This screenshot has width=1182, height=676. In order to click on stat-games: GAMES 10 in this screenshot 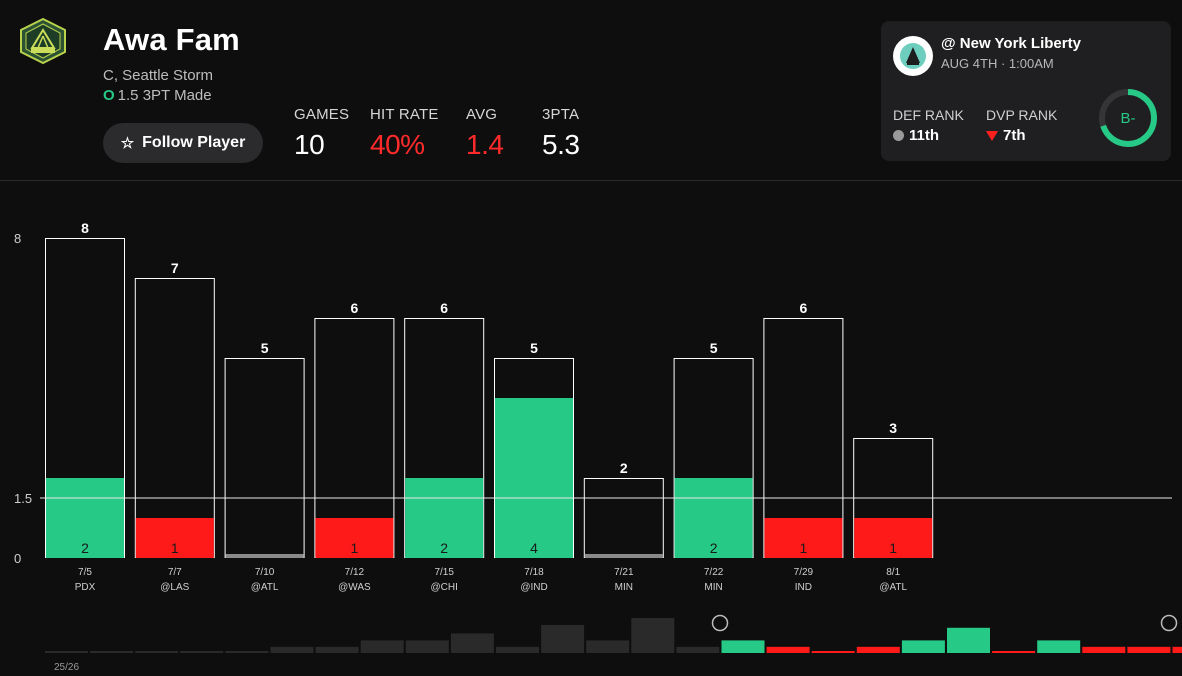, I will do `click(321, 133)`.